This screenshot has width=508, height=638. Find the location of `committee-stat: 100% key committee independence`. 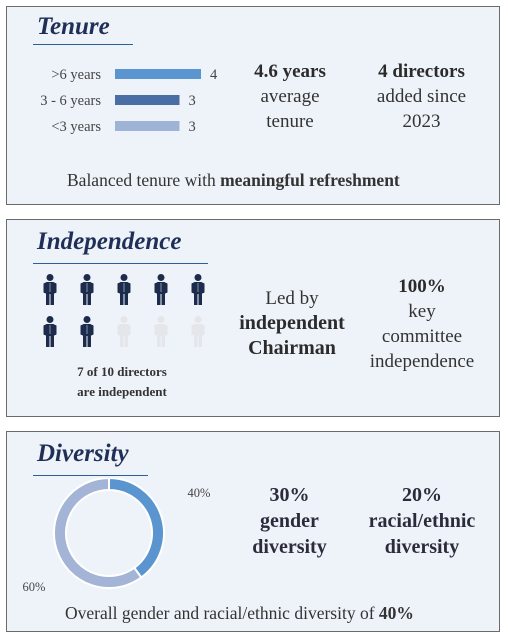

committee-stat: 100% key committee independence is located at coordinates (422, 324).